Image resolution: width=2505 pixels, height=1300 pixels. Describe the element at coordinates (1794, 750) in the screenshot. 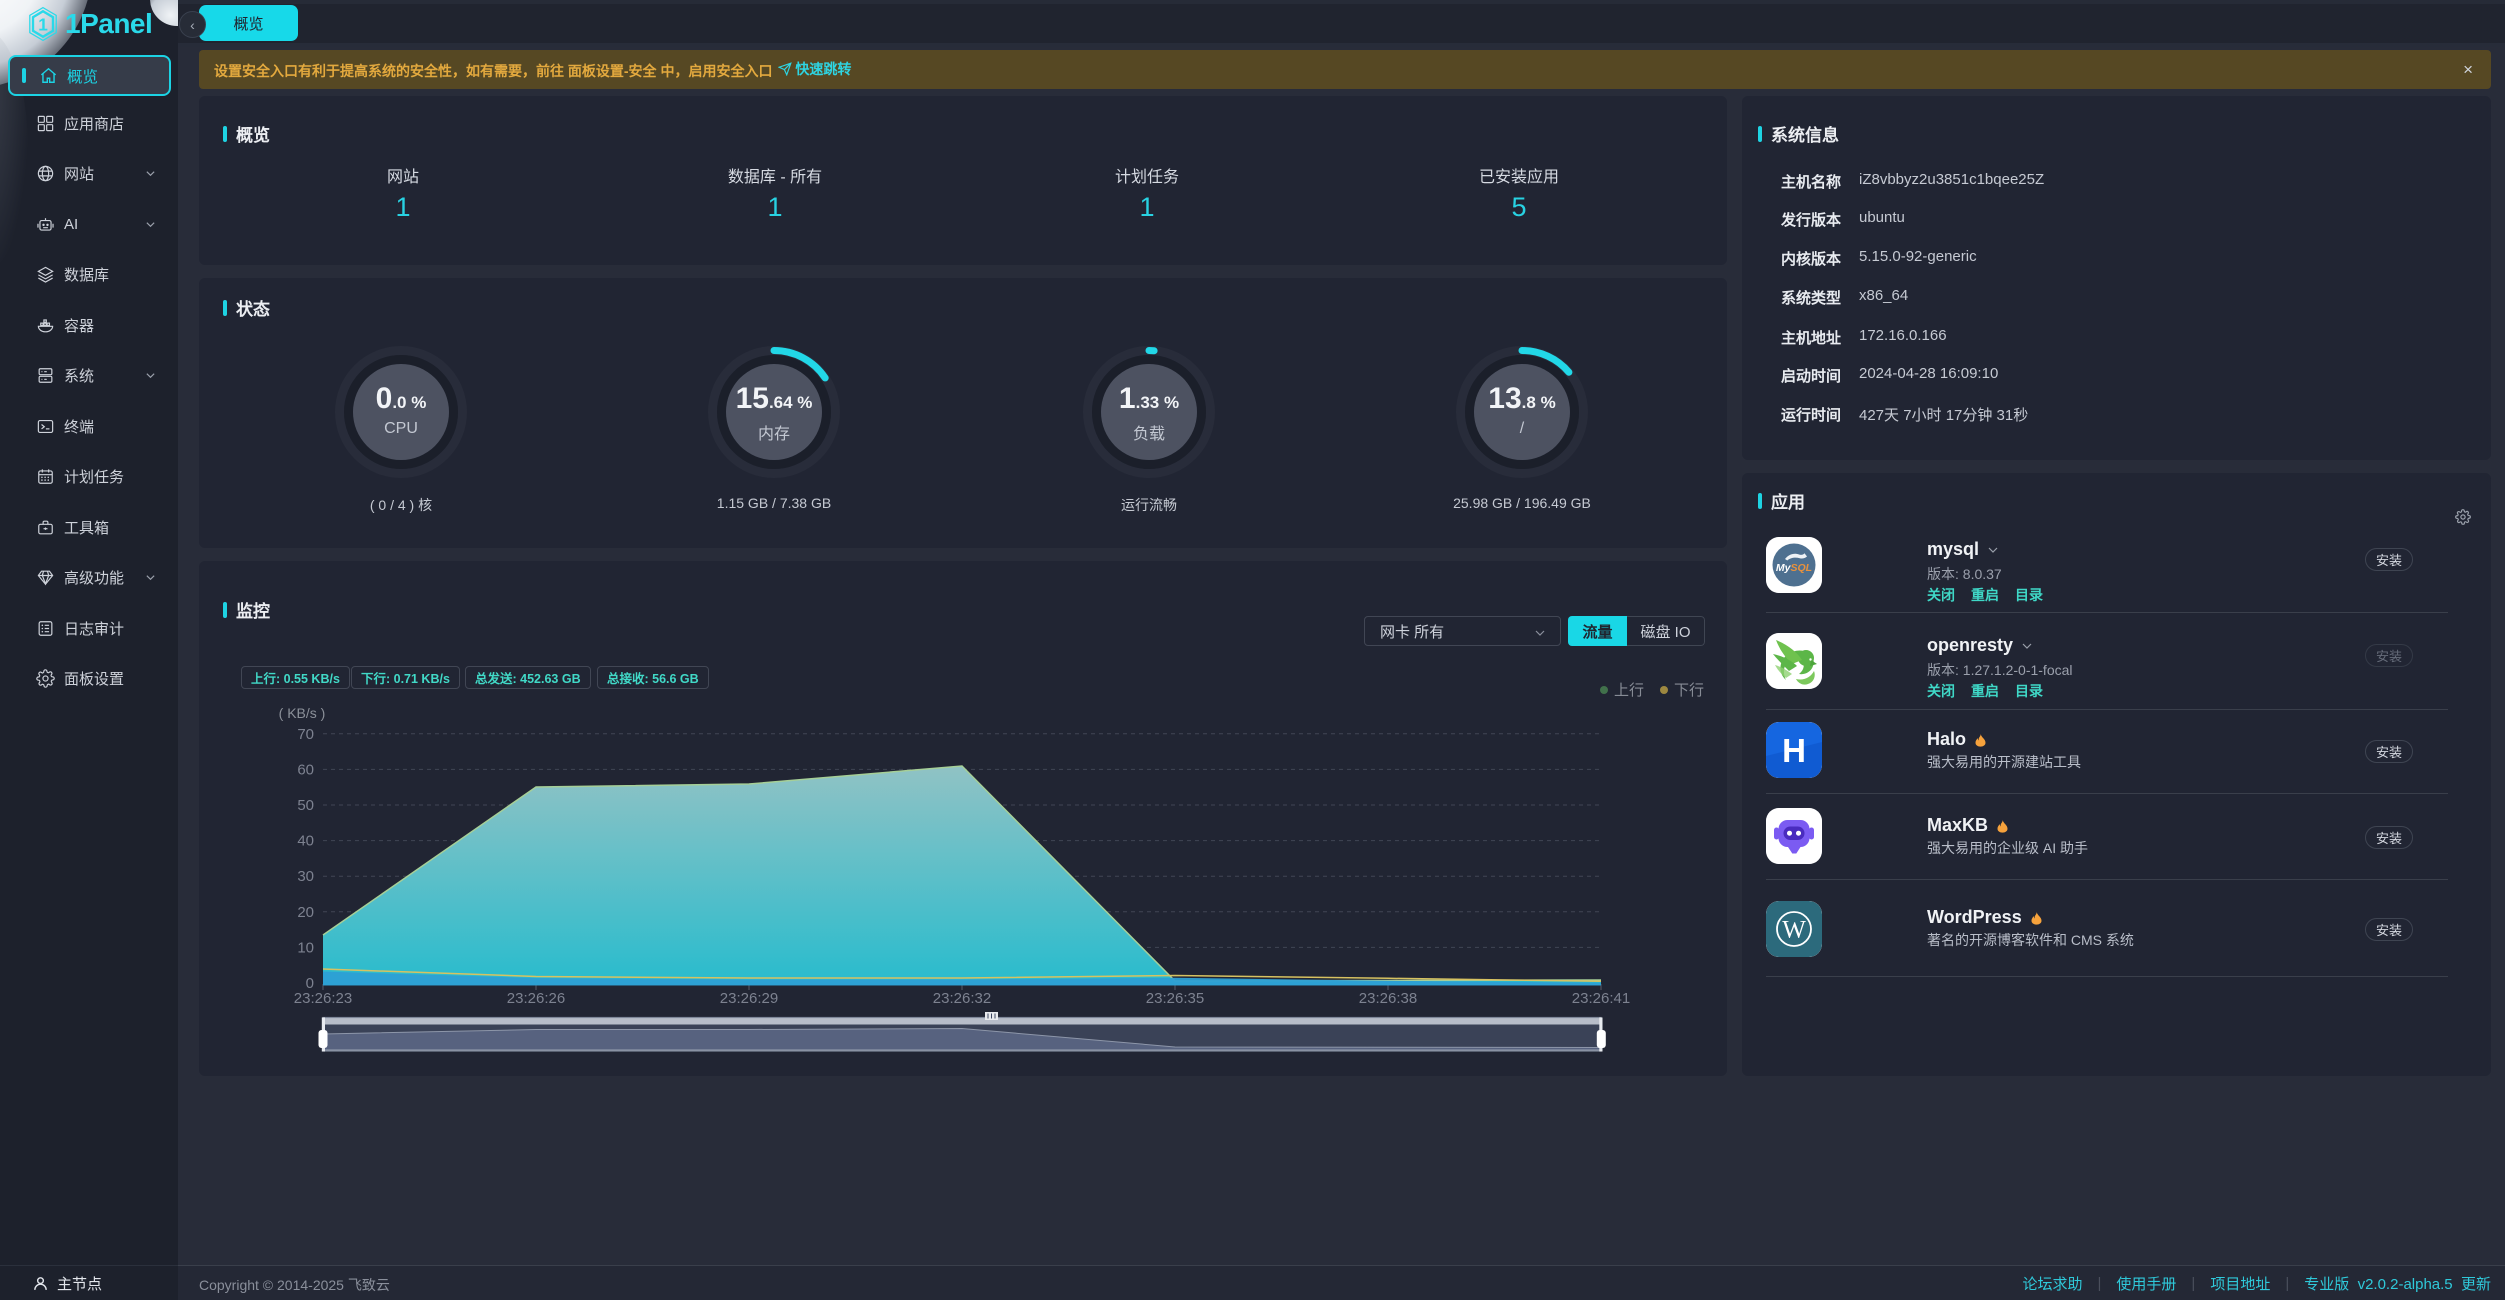

I see `svg-text: H` at that location.